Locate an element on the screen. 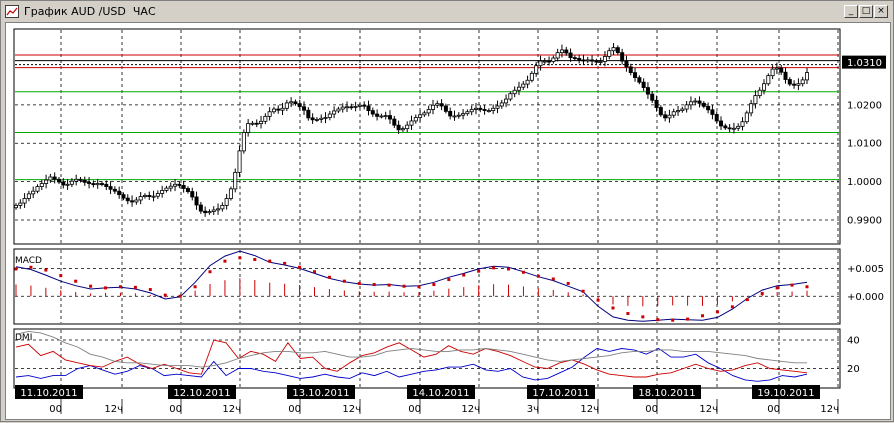 This screenshot has width=894, height=423. current-price-label: 1.0310 is located at coordinates (864, 63).